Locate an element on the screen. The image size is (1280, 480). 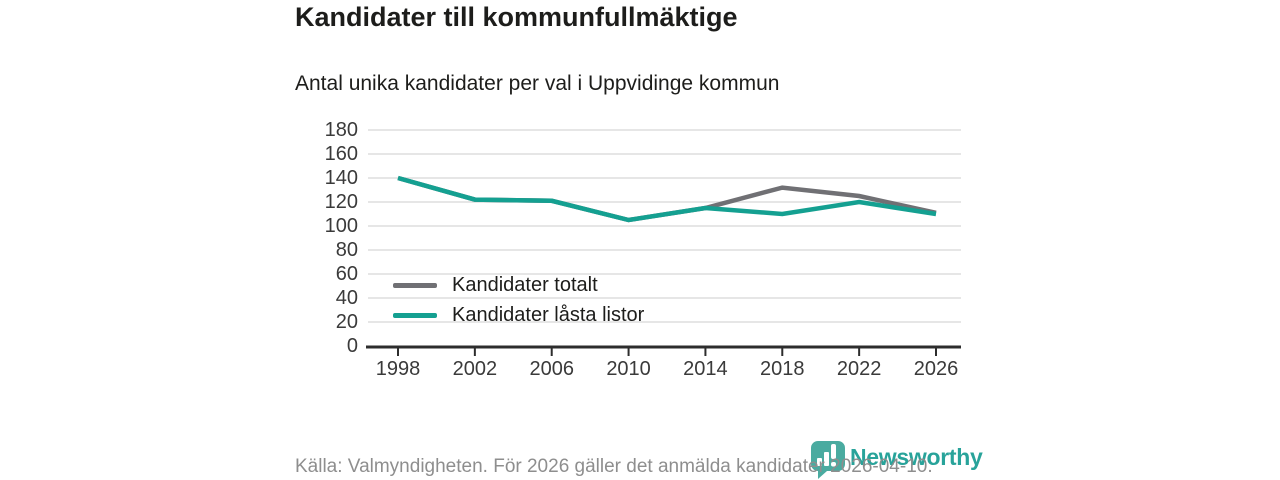
legend-swatch-totalt is located at coordinates (415, 285).